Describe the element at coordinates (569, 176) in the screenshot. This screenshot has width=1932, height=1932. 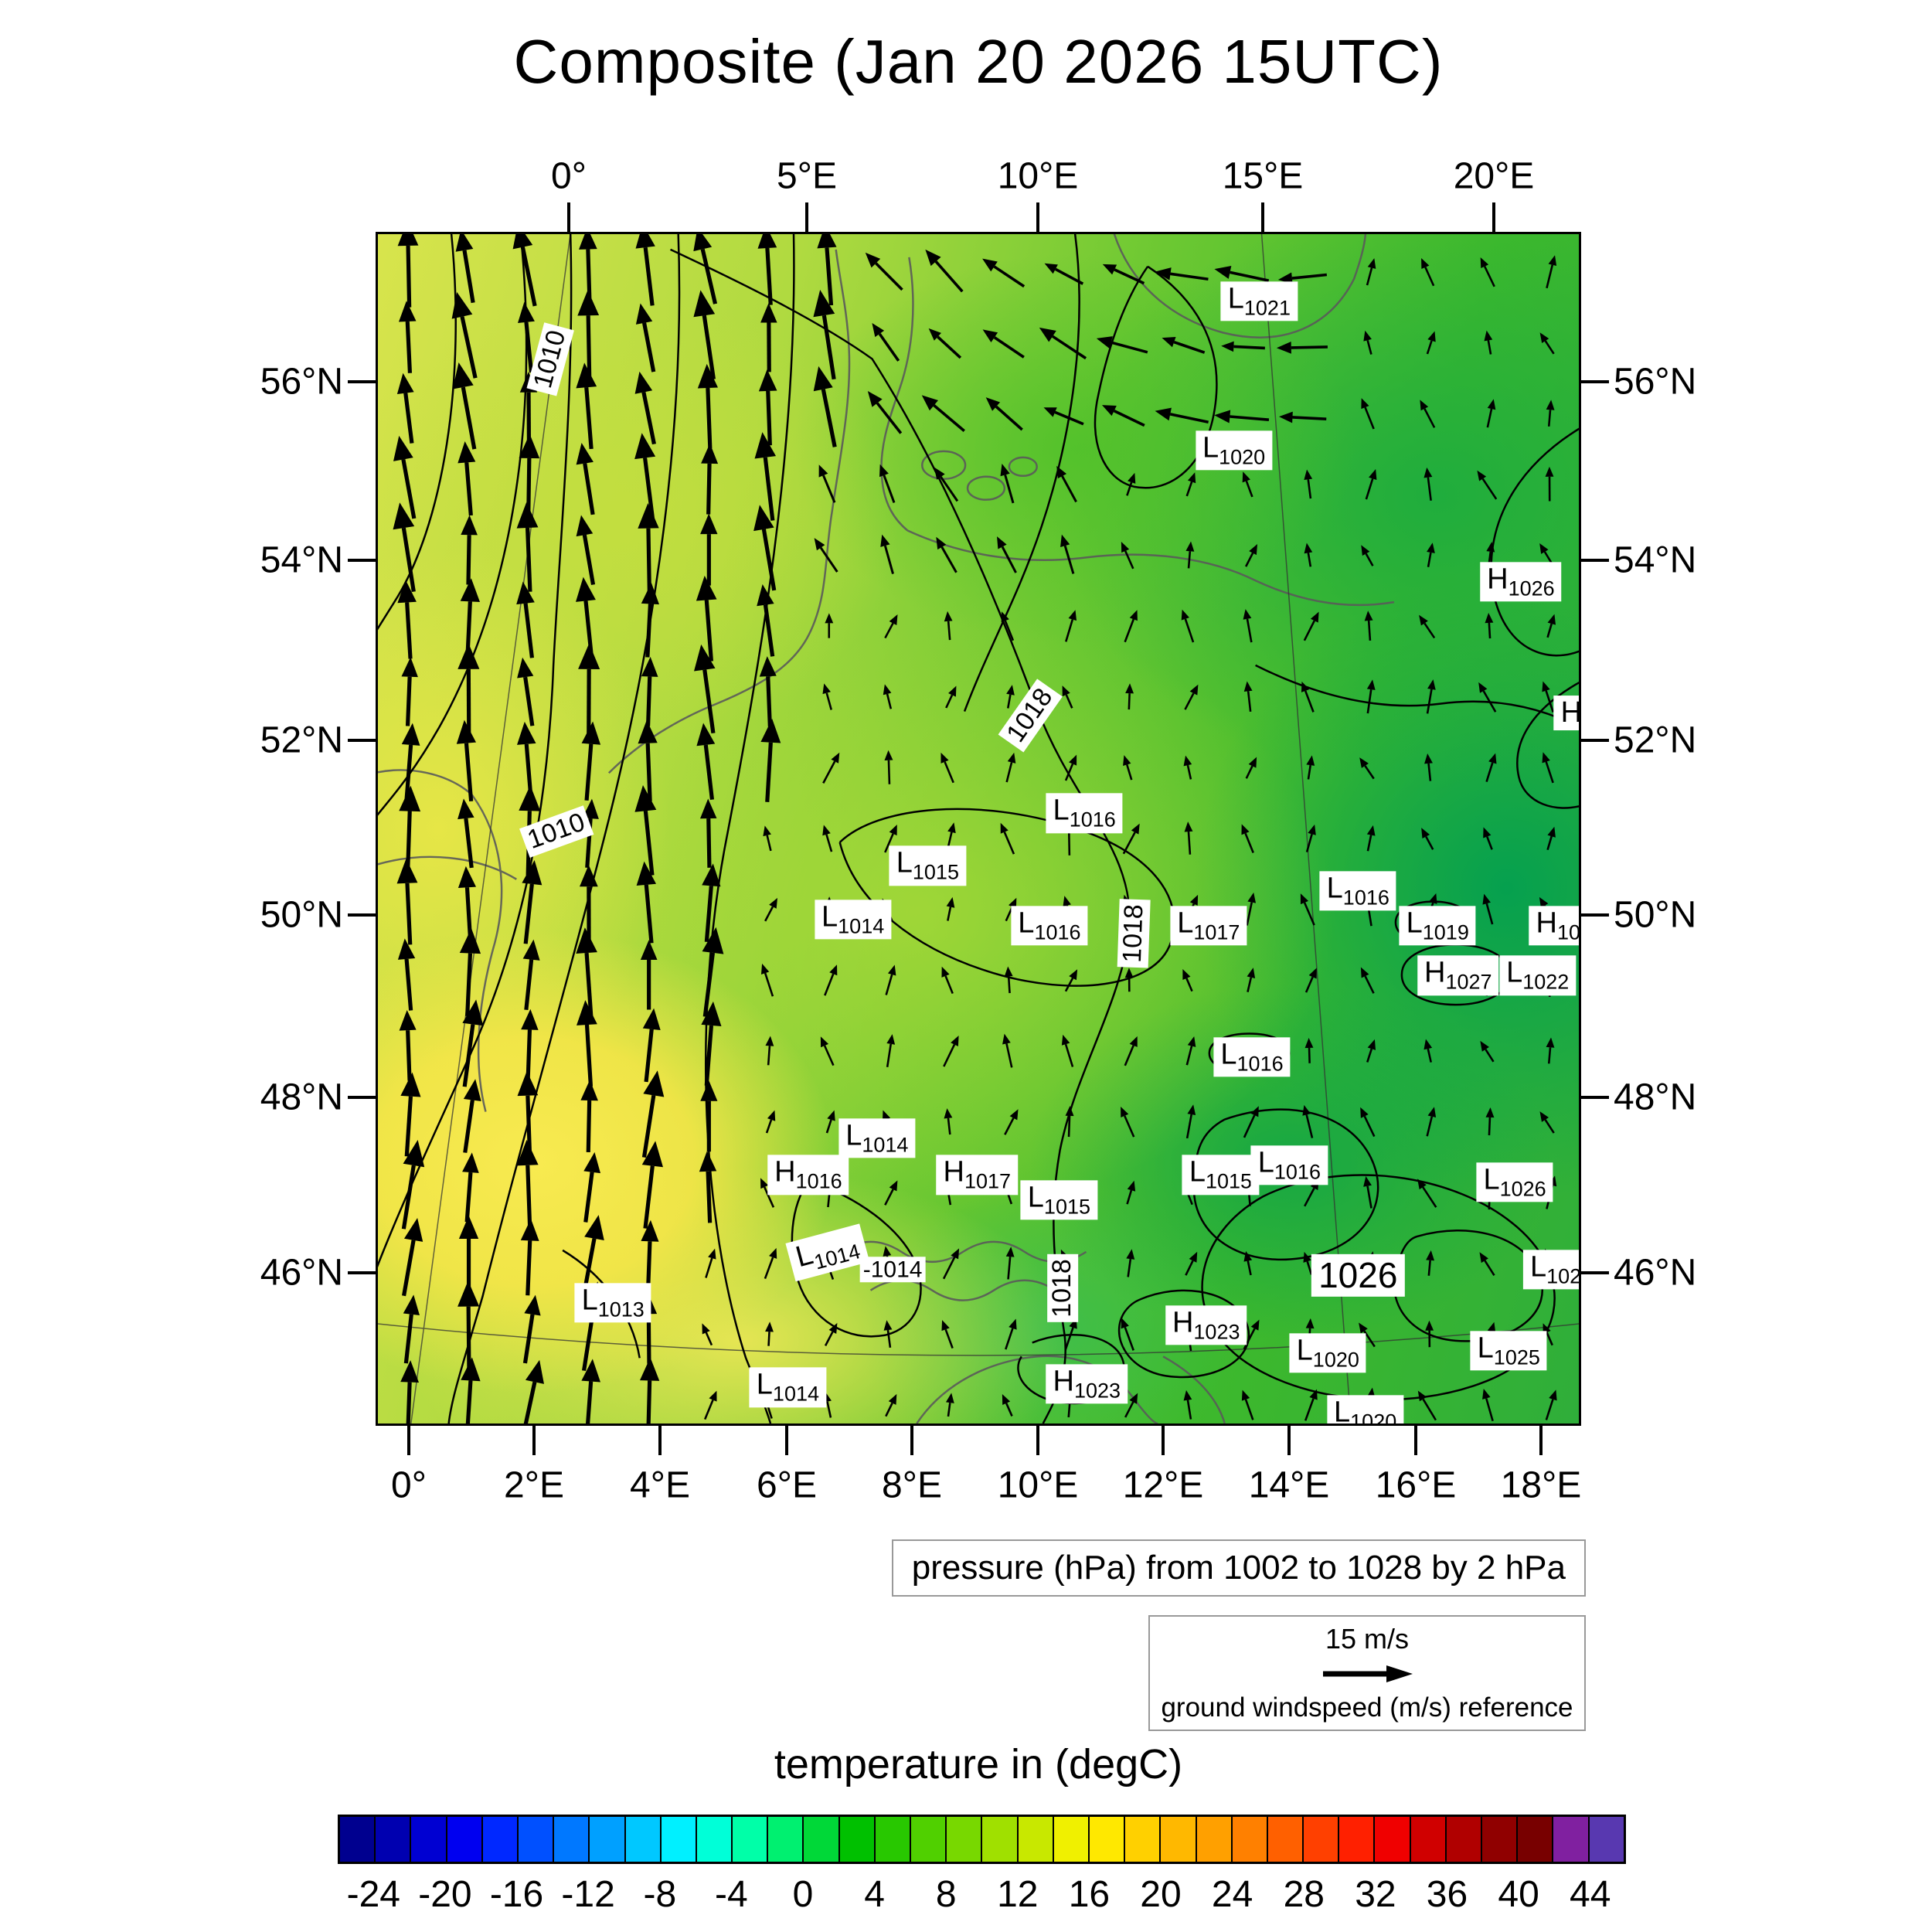
I see `axis-tick-label-lon: 0°` at that location.